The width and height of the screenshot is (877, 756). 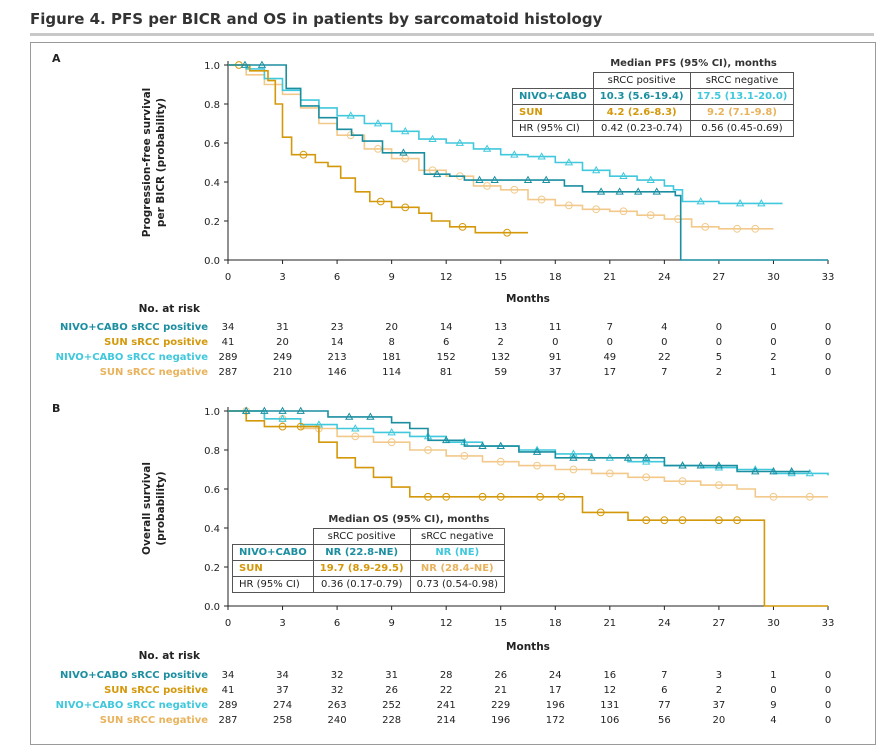 What do you see at coordinates (337, 675) in the screenshot?
I see `panel-b-risk-value: 32` at bounding box center [337, 675].